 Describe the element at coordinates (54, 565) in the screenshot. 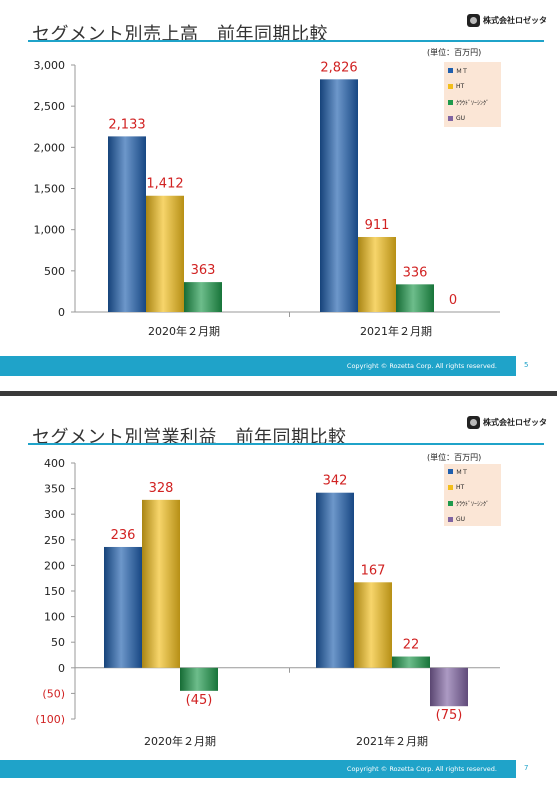

I see `y-tick-label: 200` at that location.